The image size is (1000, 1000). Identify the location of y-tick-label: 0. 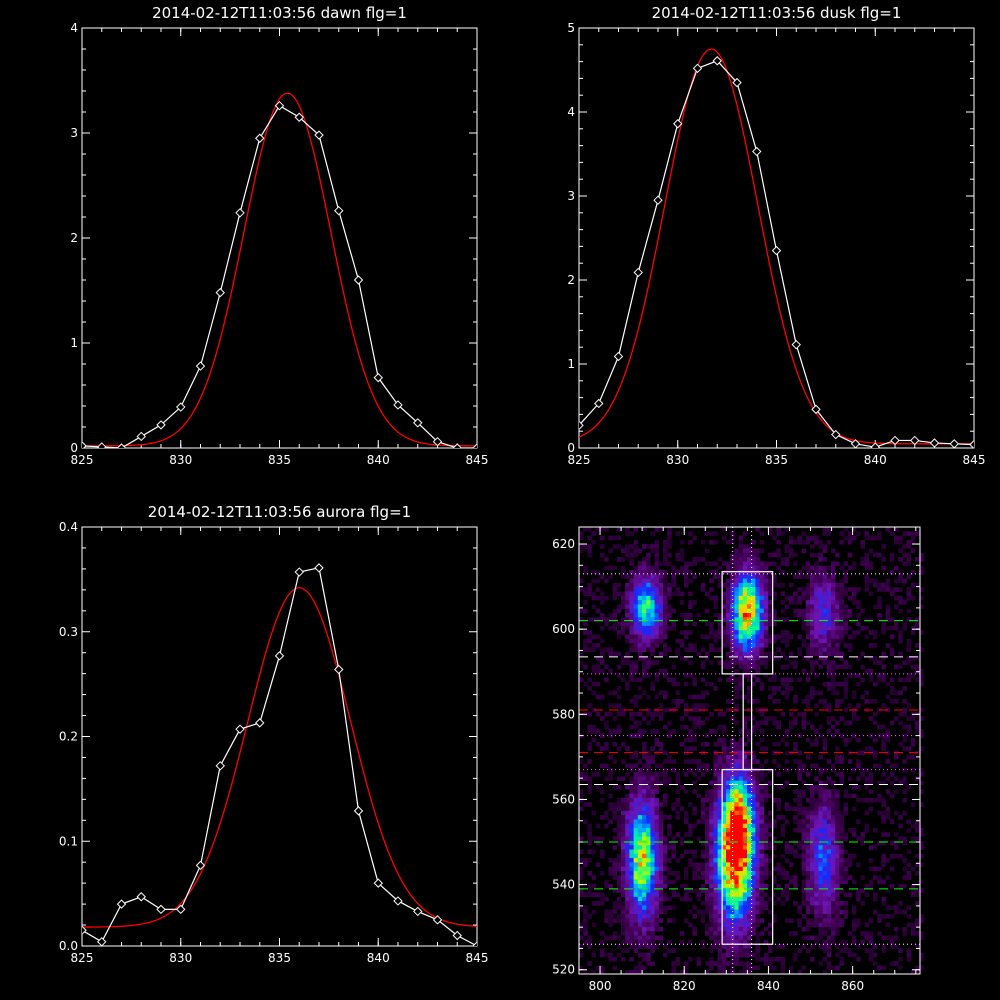
(74, 448).